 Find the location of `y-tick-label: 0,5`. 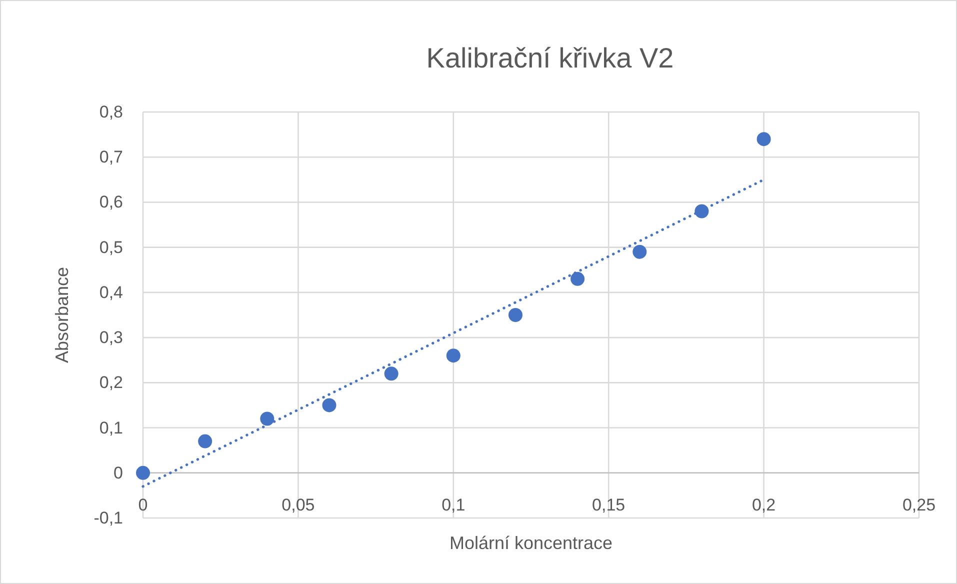

y-tick-label: 0,5 is located at coordinates (111, 247).